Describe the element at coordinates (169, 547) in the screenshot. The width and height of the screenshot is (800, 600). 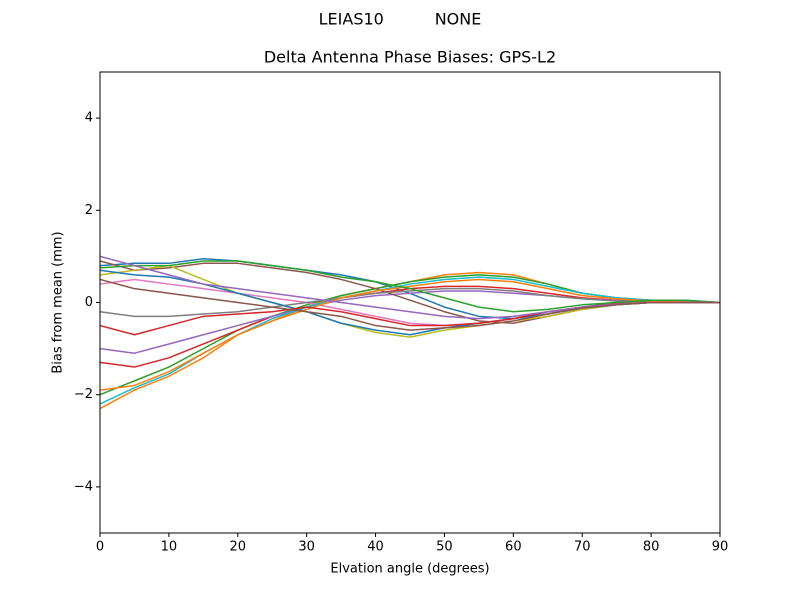
I see `x-tick-label: 10` at that location.